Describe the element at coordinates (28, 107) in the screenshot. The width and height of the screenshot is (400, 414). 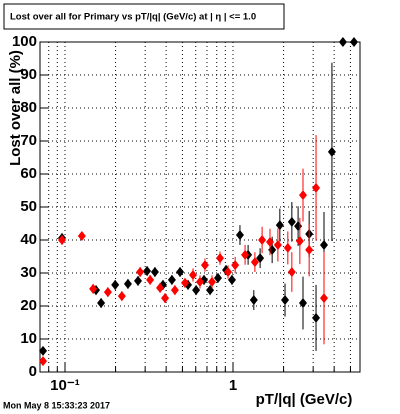
I see `y-tick-label: 80` at that location.